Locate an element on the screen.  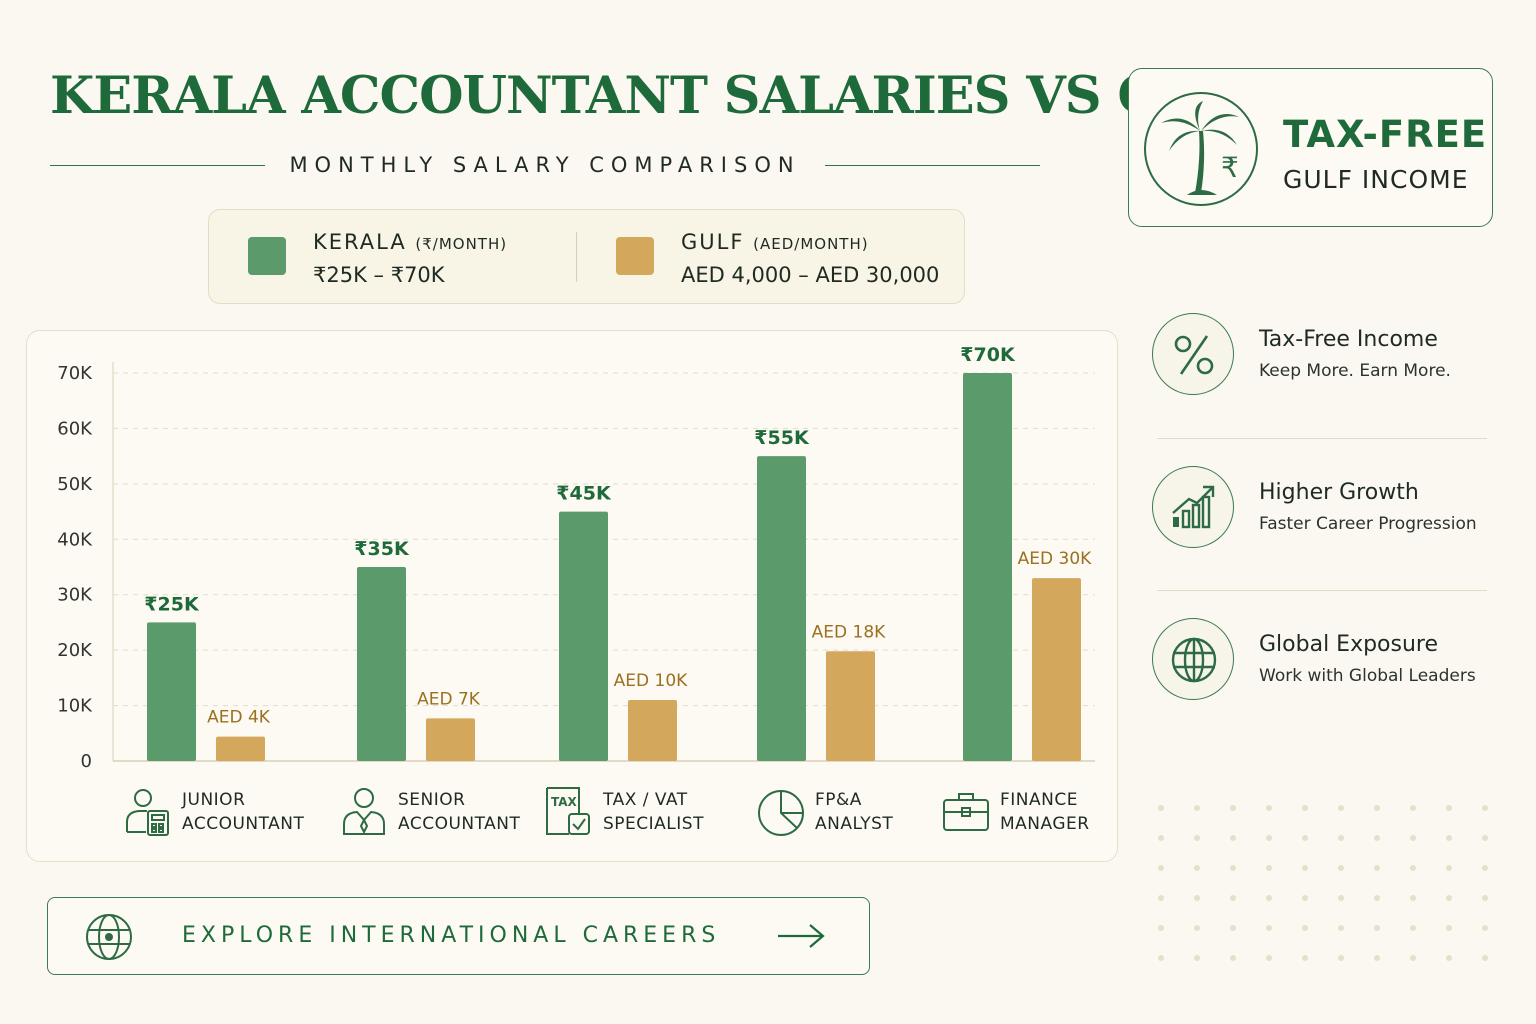
page-subtitle: MONTHLY SALARY COMPARISON is located at coordinates (545, 165).